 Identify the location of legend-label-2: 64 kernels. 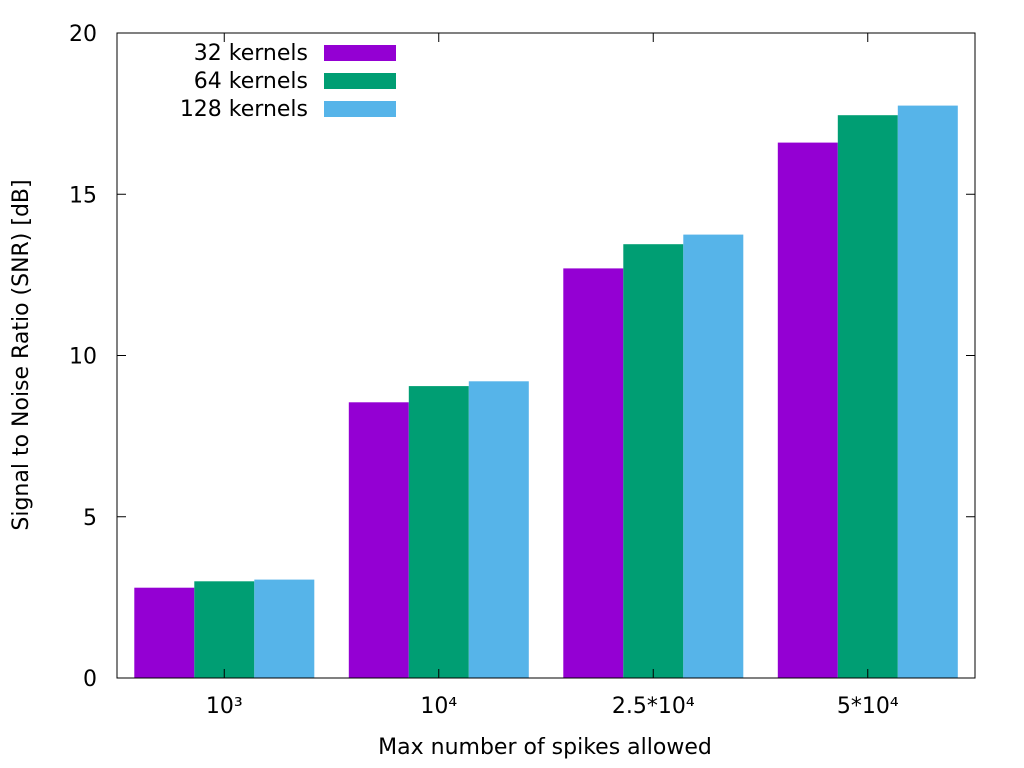
(251, 81).